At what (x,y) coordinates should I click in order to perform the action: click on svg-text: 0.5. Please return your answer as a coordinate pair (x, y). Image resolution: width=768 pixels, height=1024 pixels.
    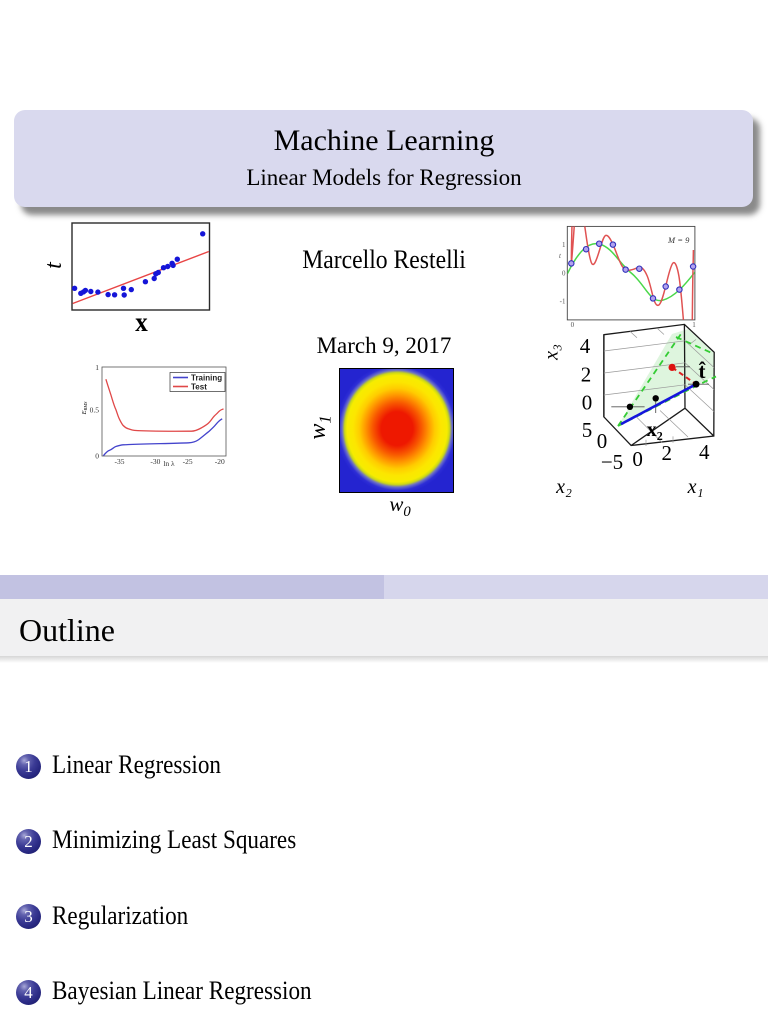
    Looking at the image, I should click on (95, 410).